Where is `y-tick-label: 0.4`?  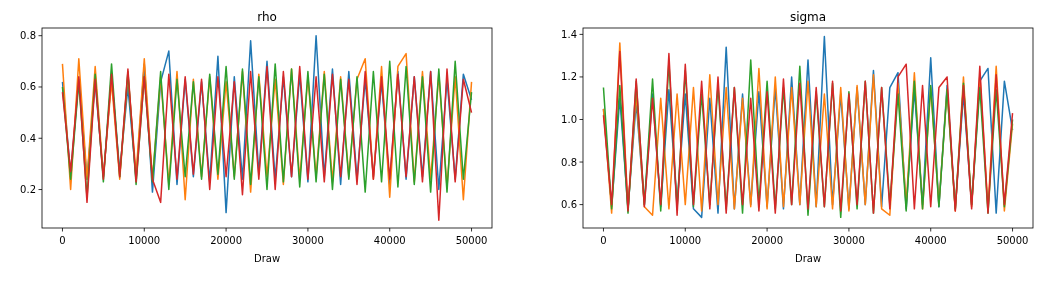 y-tick-label: 0.4 is located at coordinates (28, 138).